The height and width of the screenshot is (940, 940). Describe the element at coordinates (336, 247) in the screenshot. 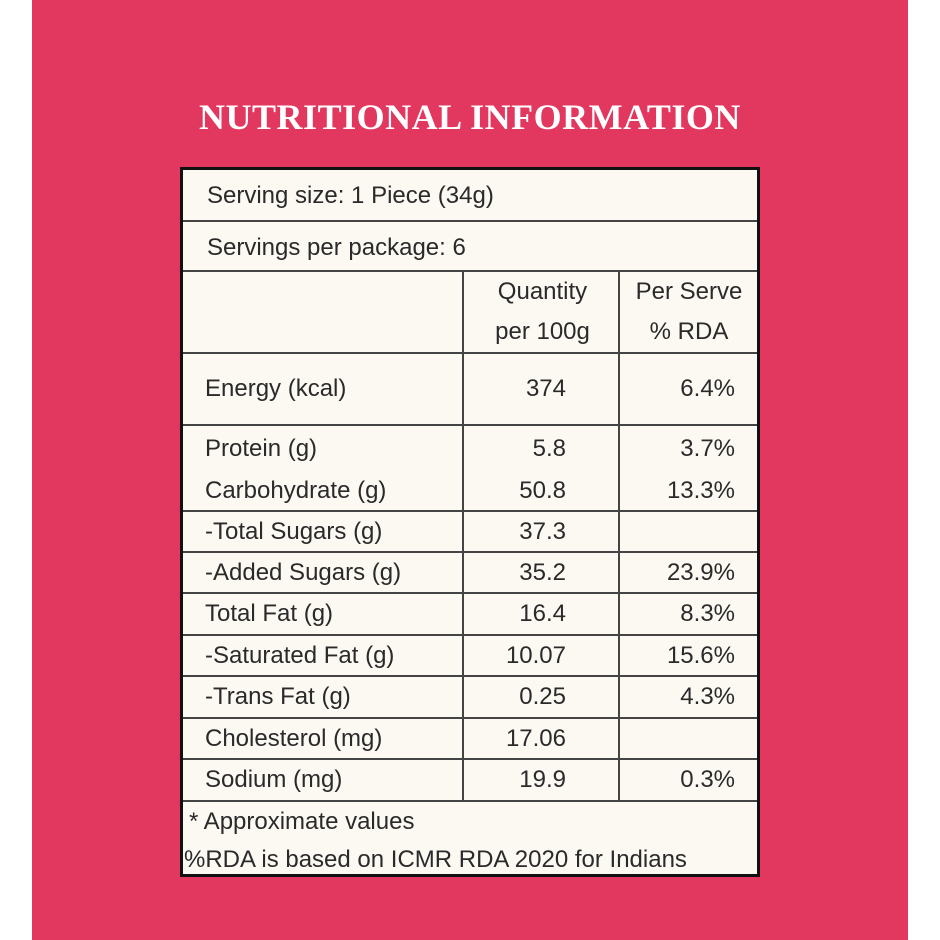

I see `servings-per-package-text: Servings per package: 6` at that location.